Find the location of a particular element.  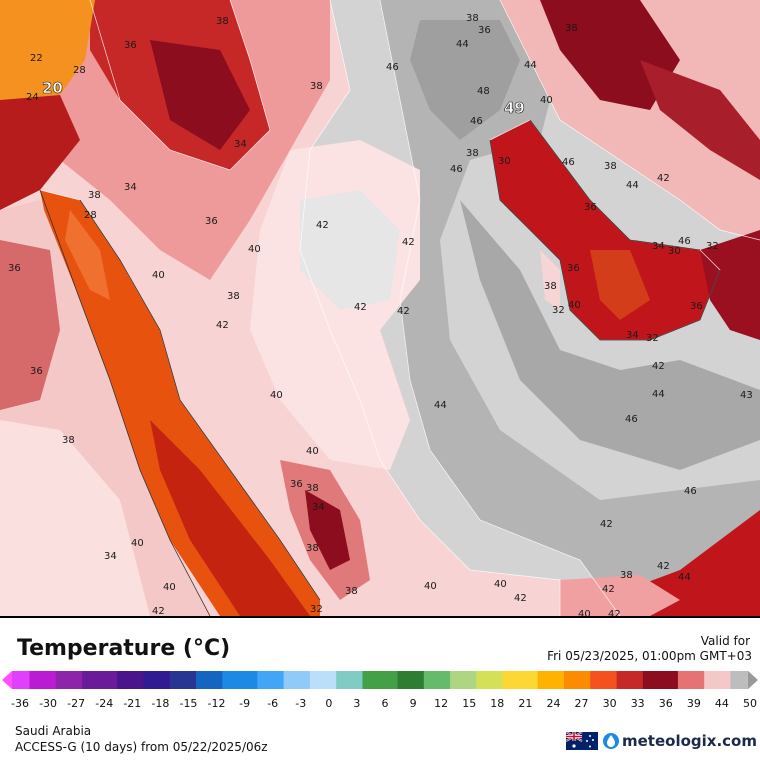

valid-for-label: Valid for is located at coordinates (725, 641).